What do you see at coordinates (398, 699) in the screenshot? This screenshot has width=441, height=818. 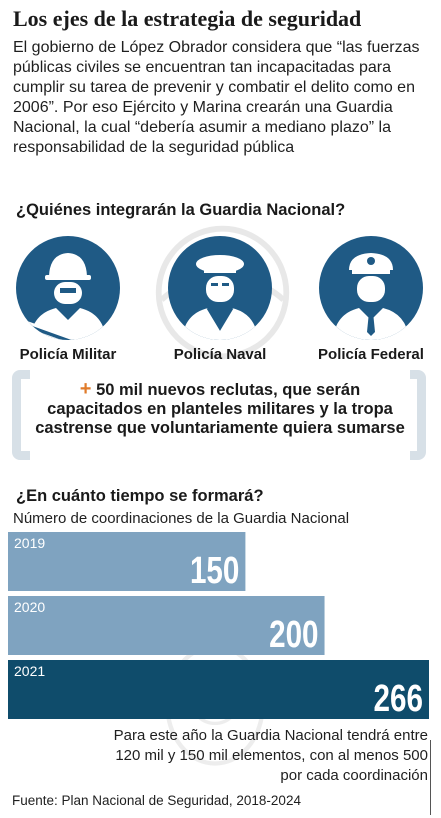 I see `bar-value-label: 266` at bounding box center [398, 699].